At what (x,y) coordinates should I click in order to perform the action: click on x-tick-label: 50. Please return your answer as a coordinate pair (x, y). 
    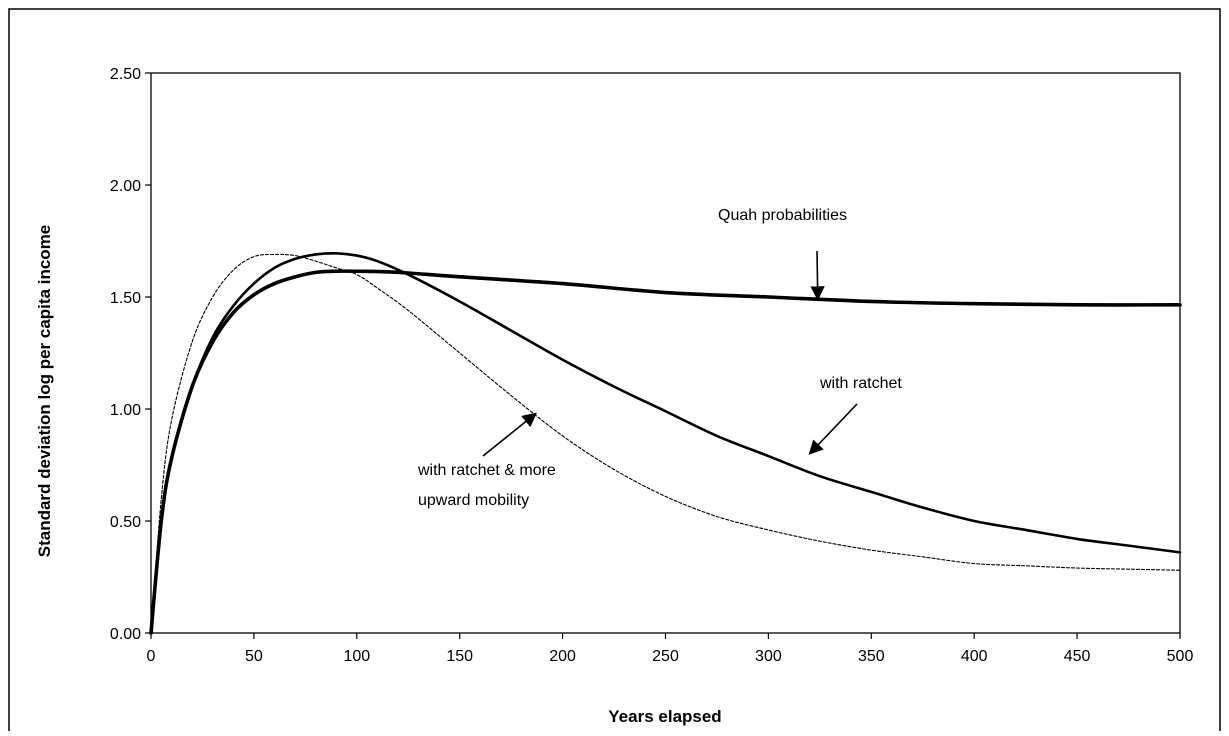
    Looking at the image, I should click on (254, 656).